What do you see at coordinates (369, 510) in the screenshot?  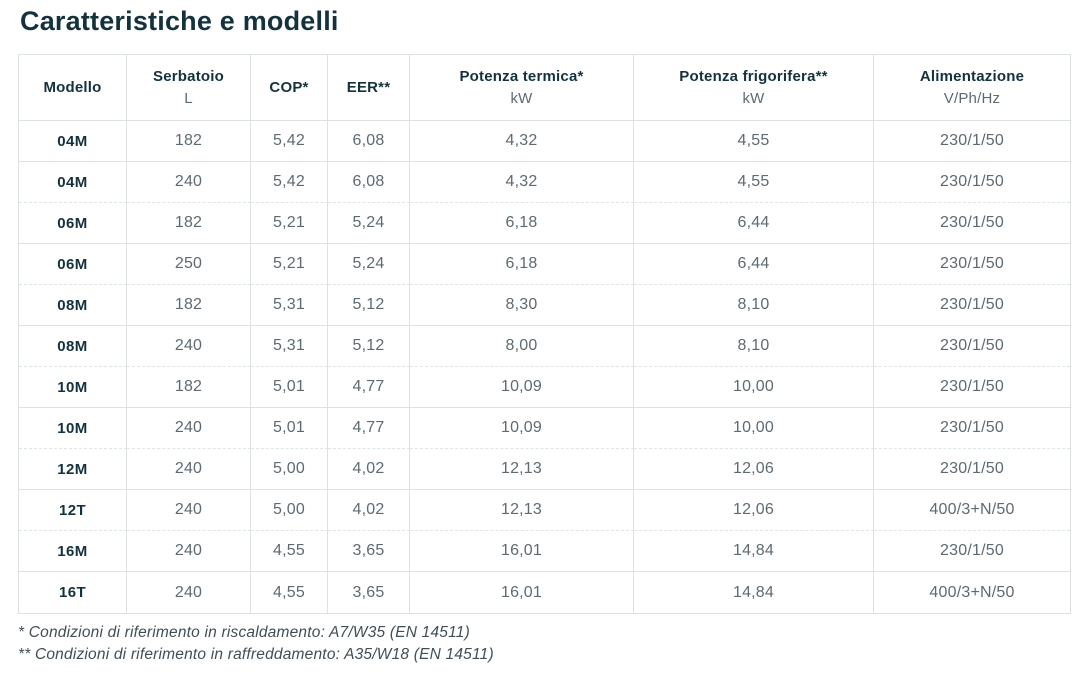 I see `value-cell: 4,02` at bounding box center [369, 510].